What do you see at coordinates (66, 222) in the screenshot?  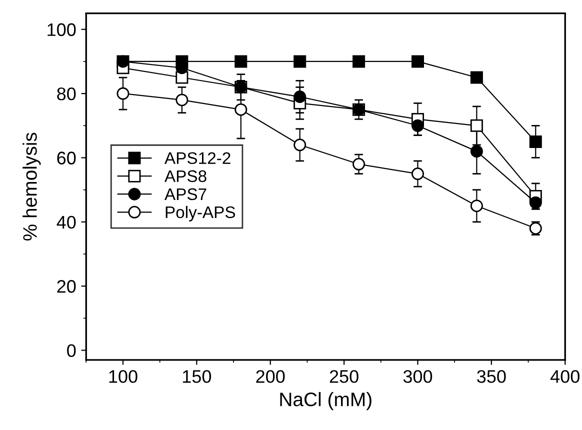 I see `y-tick-label: 40` at bounding box center [66, 222].